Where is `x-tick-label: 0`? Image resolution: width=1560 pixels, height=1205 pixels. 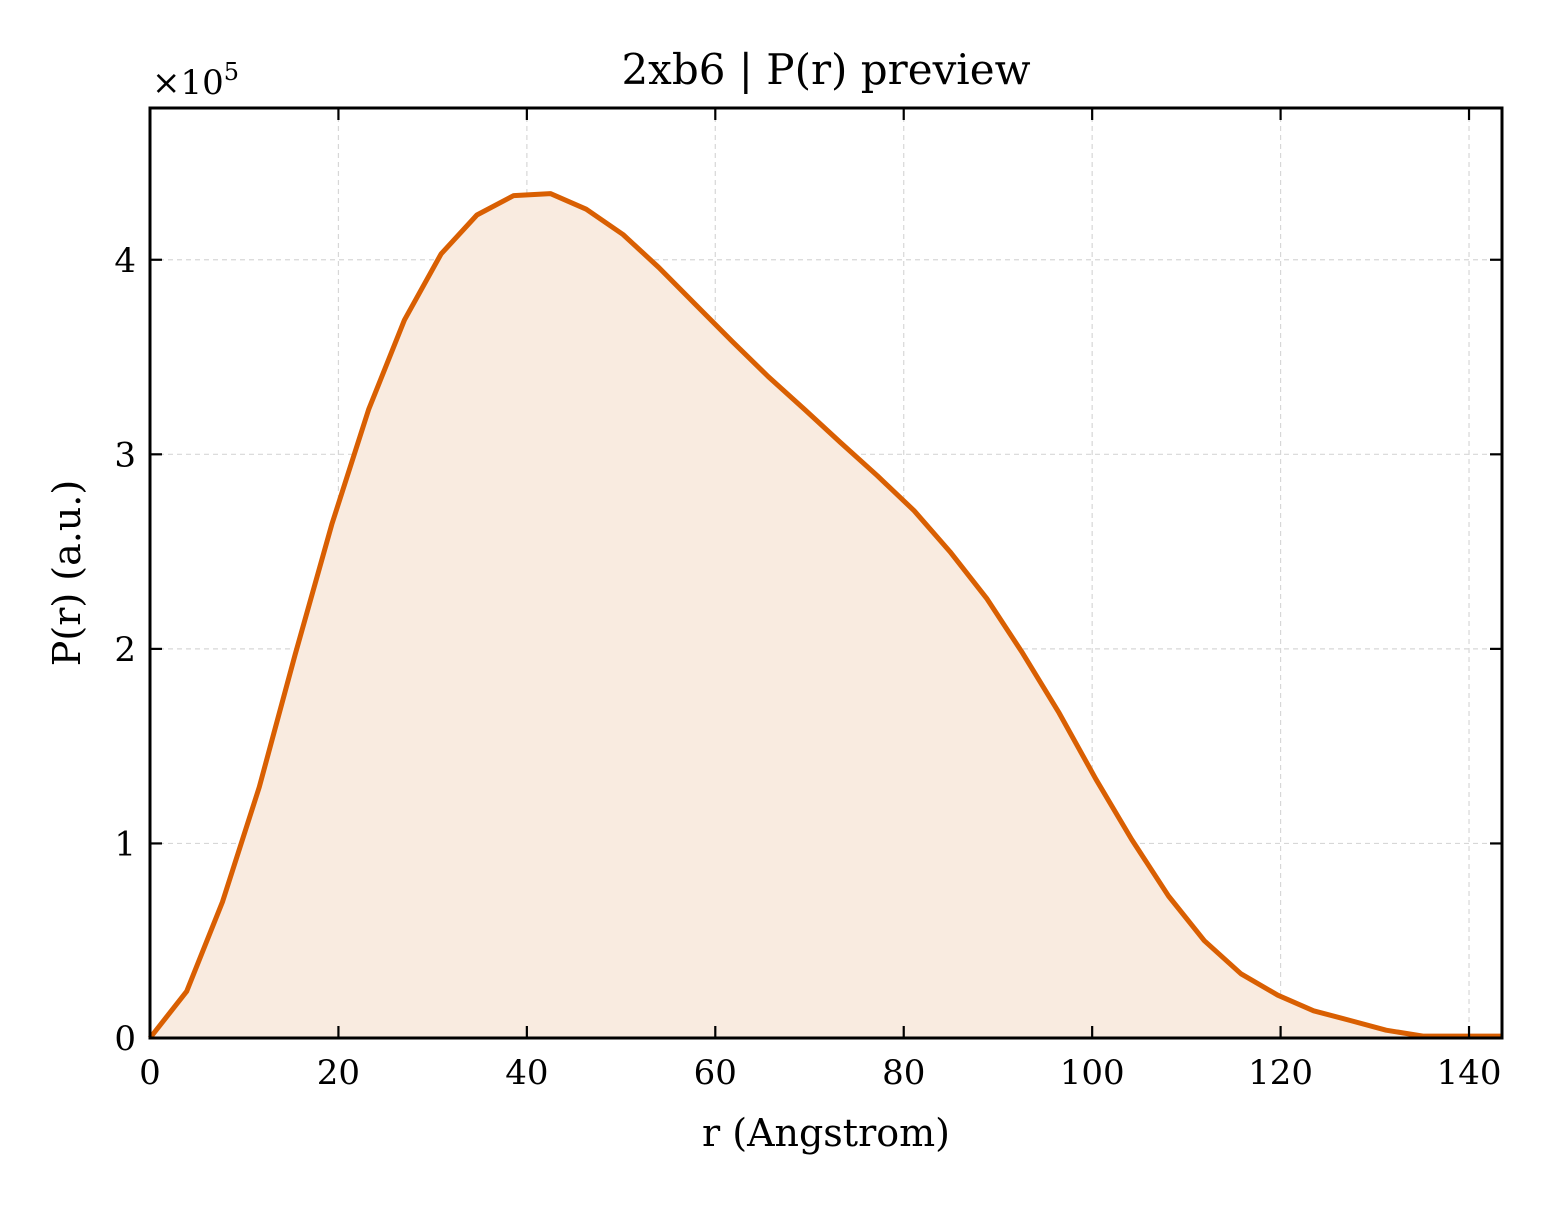
x-tick-label: 0 is located at coordinates (150, 1073).